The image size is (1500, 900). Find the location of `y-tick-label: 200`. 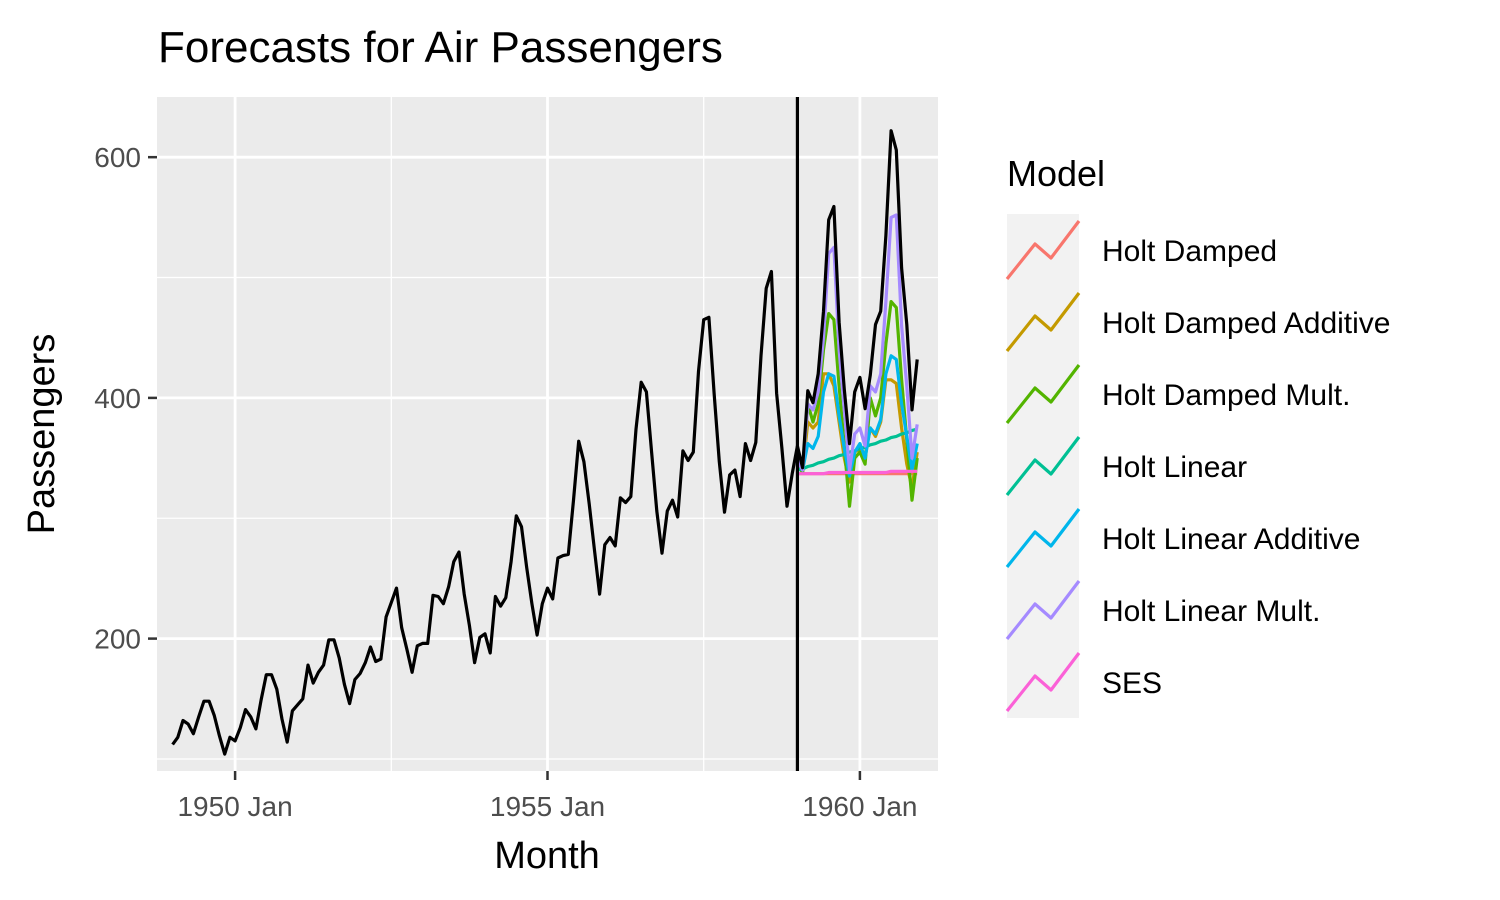

y-tick-label: 200 is located at coordinates (117, 639).